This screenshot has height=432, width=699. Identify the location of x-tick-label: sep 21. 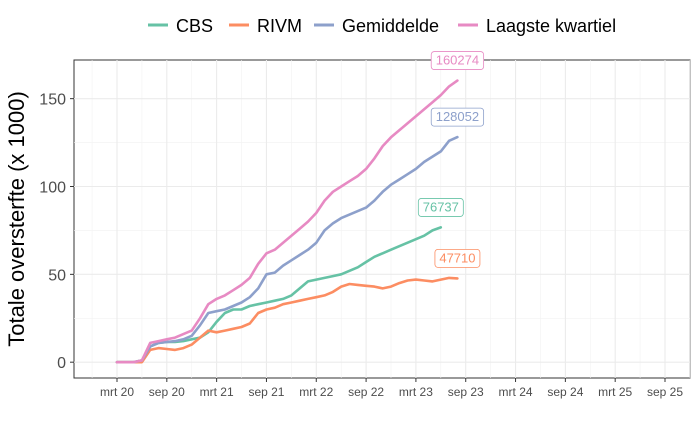
(266, 392).